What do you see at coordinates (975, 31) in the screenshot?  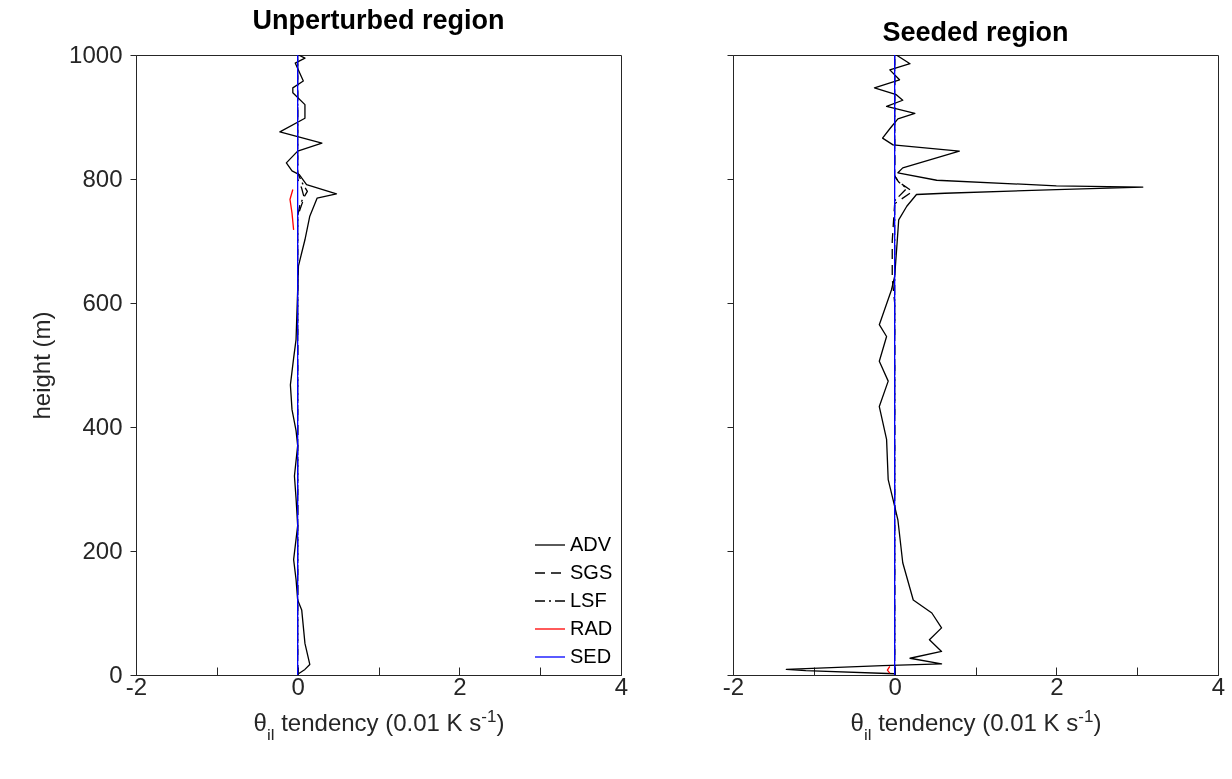 I see `chart-title: Seeded region` at bounding box center [975, 31].